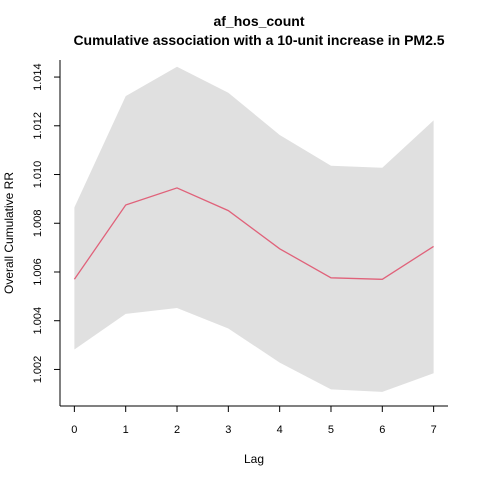 The width and height of the screenshot is (480, 480). Describe the element at coordinates (382, 430) in the screenshot. I see `x-tick-label: 6` at that location.